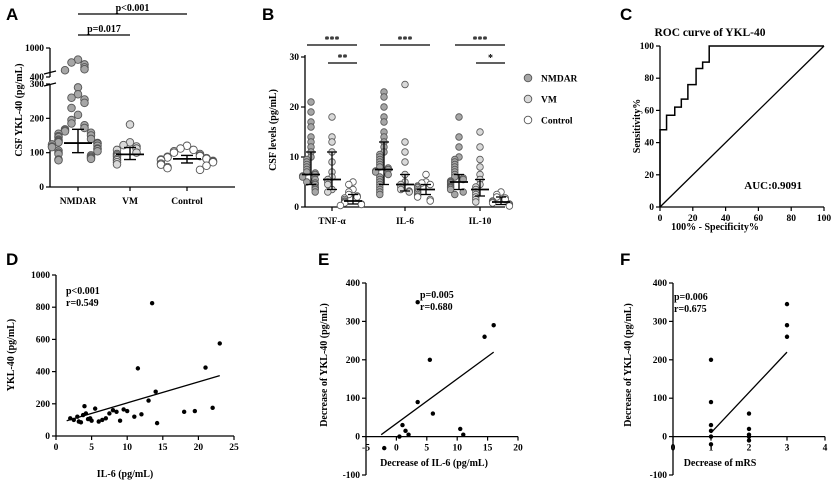 This screenshot has height=484, width=835. I want to click on f-xtick-label: 3, so click(787, 449).